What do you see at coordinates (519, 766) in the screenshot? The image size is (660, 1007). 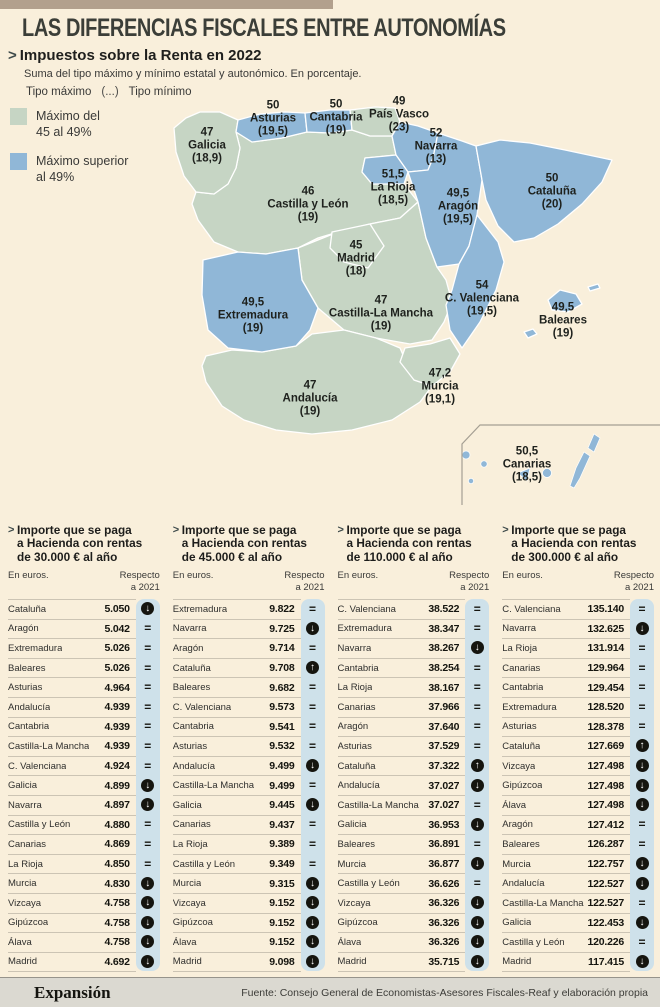 I see `region-name: Vizcaya` at bounding box center [519, 766].